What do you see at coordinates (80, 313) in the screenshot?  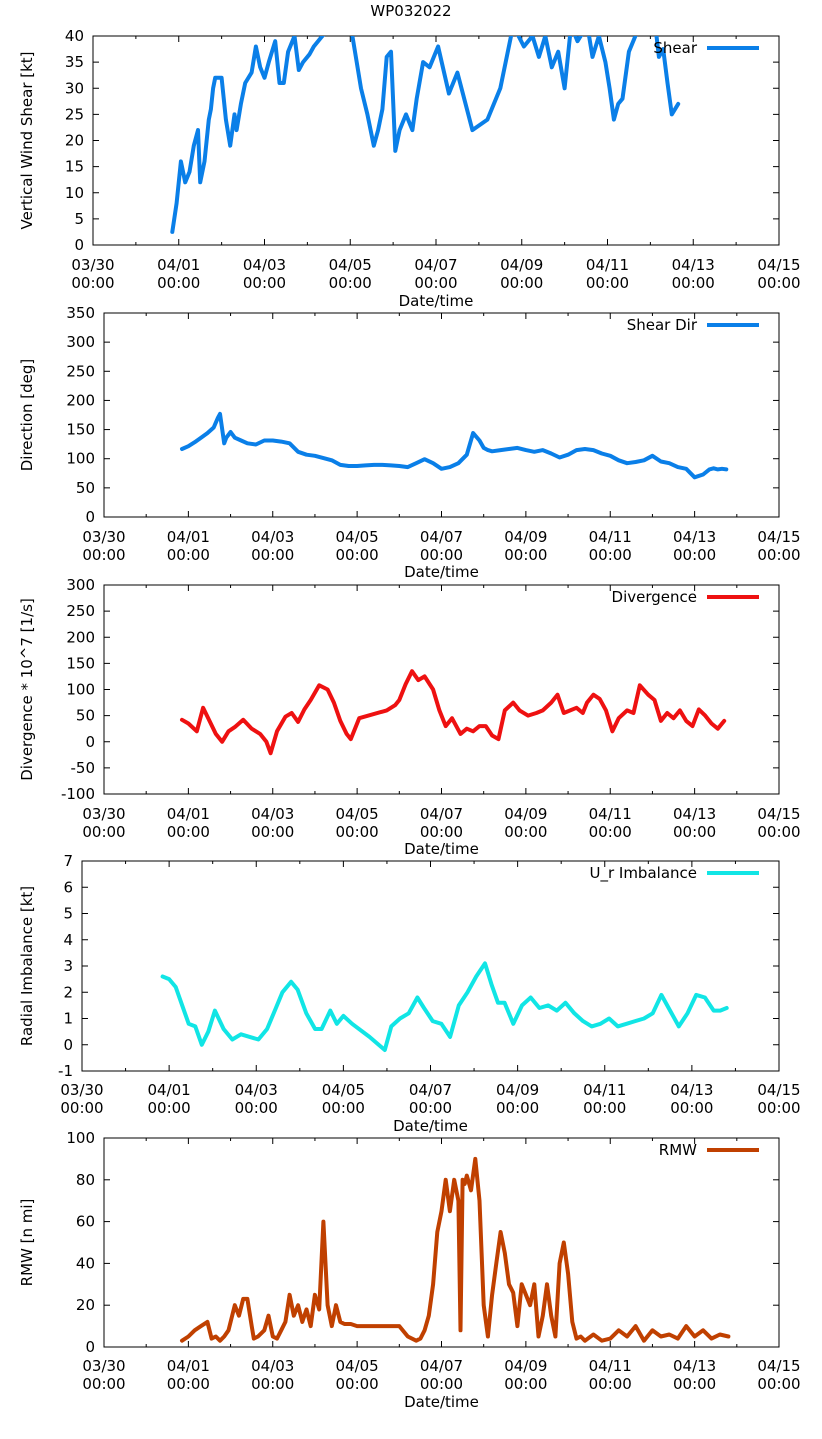 I see `chart2-ytick-label: 350` at bounding box center [80, 313].